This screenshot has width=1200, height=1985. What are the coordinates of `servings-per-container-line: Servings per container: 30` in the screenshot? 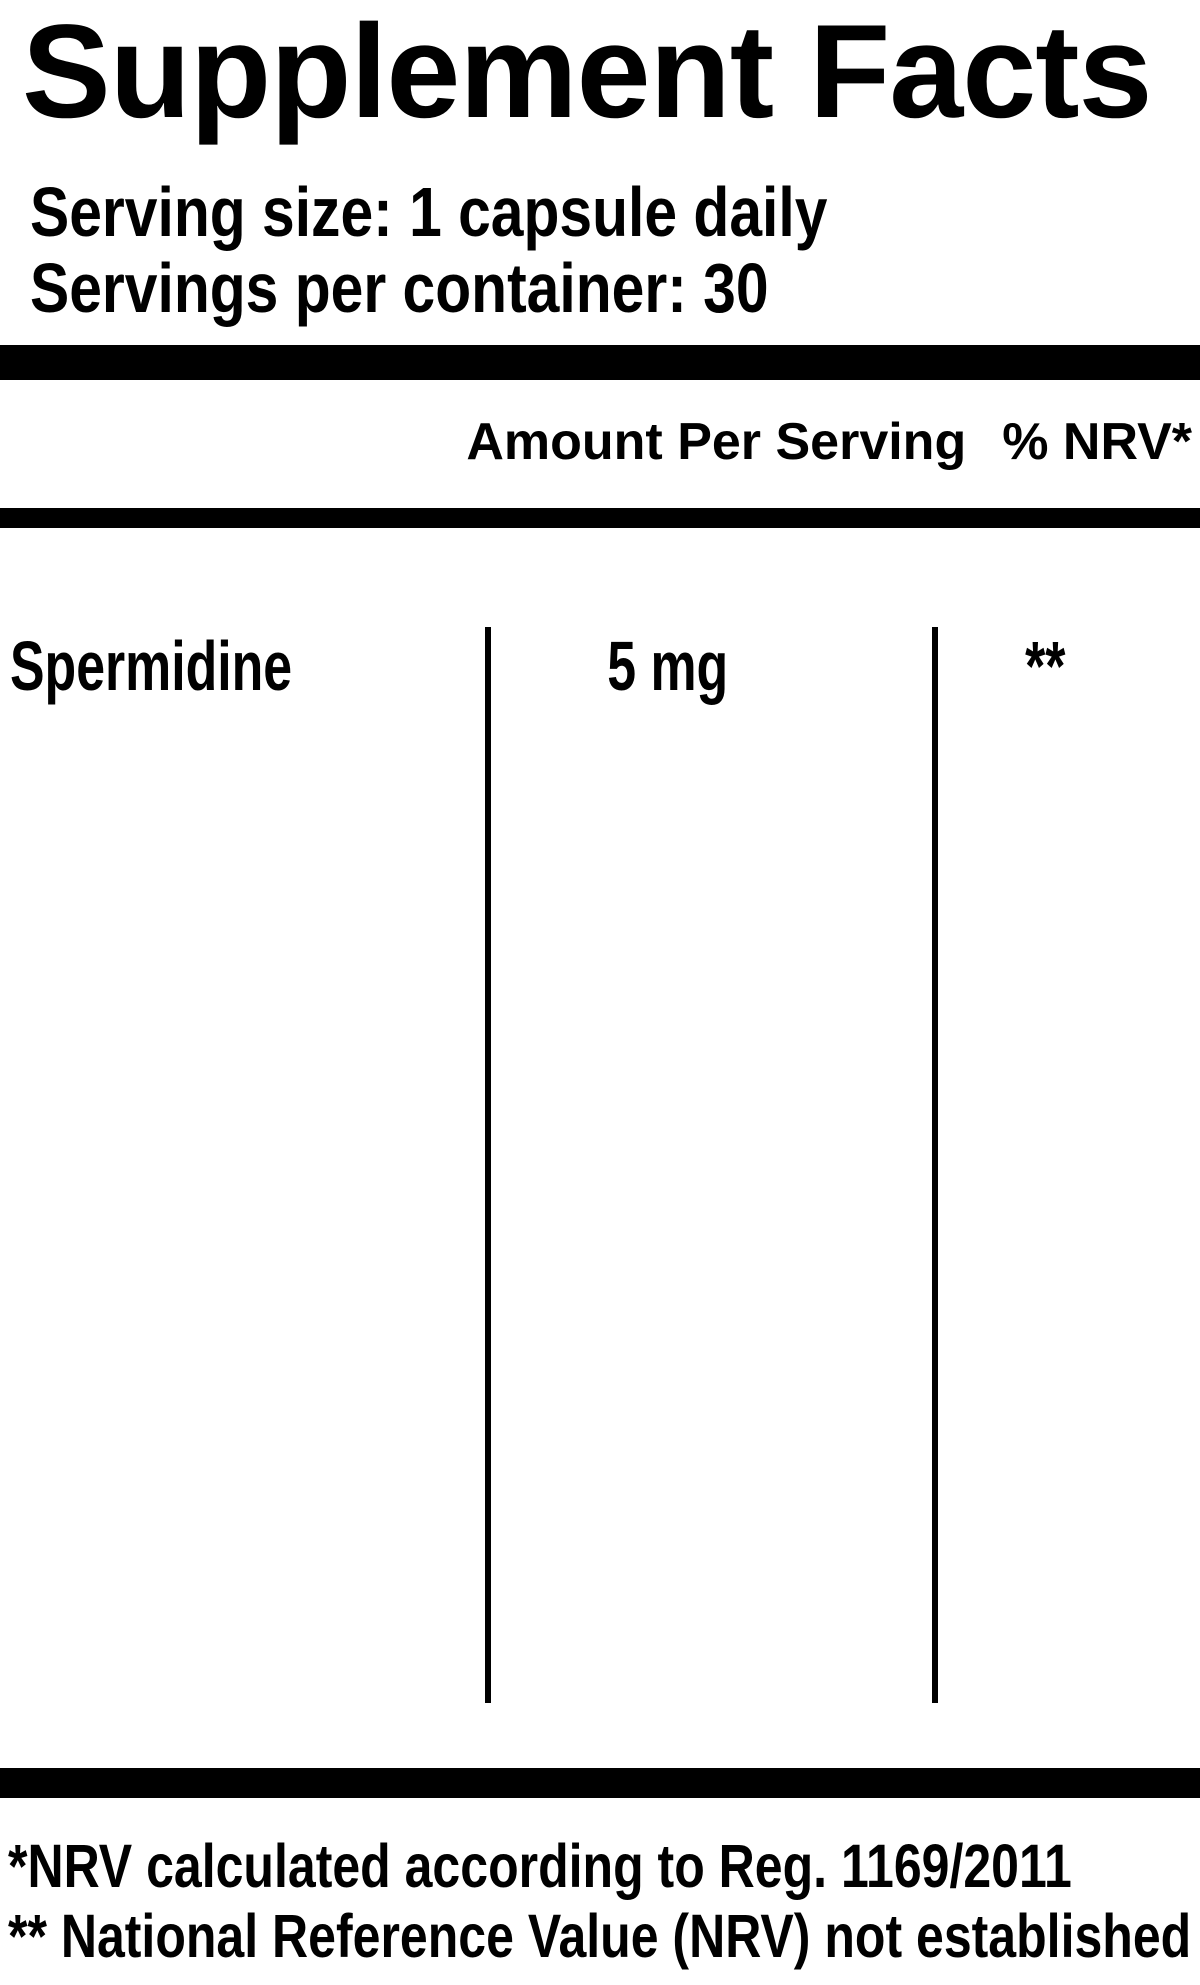 It's located at (504, 288).